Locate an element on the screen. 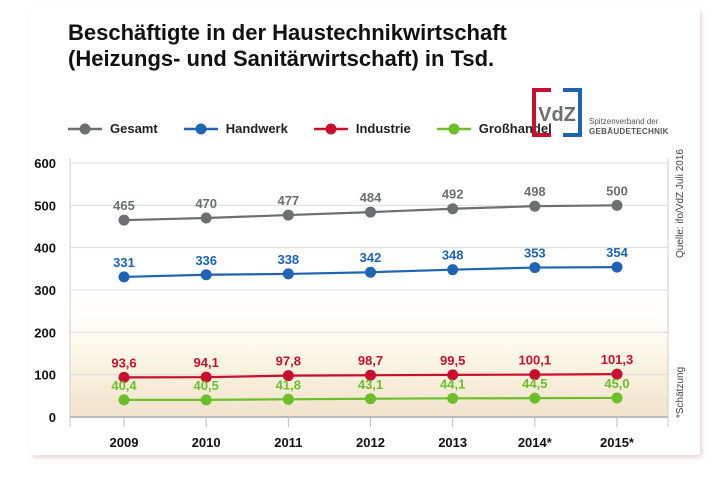 The height and width of the screenshot is (482, 728). data-label: 100,1 is located at coordinates (535, 360).